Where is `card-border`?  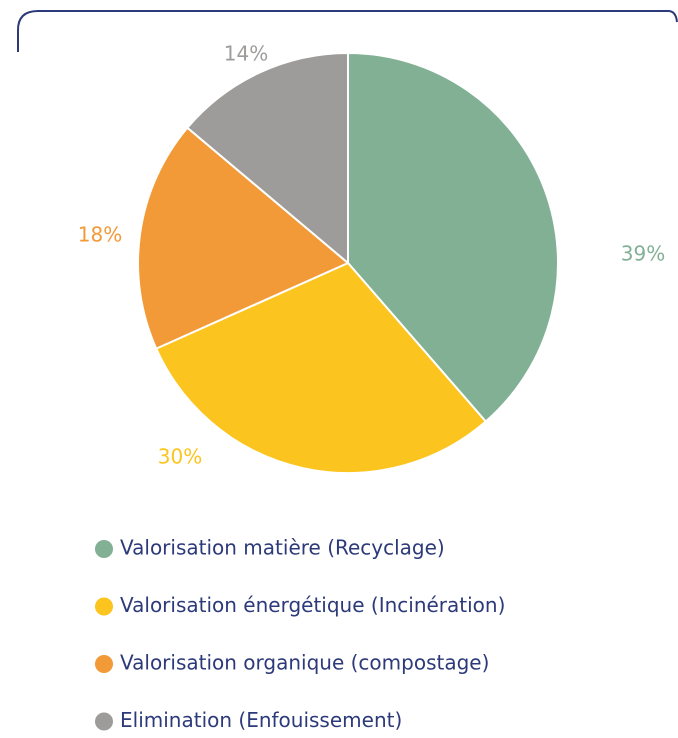 card-border is located at coordinates (347, 31).